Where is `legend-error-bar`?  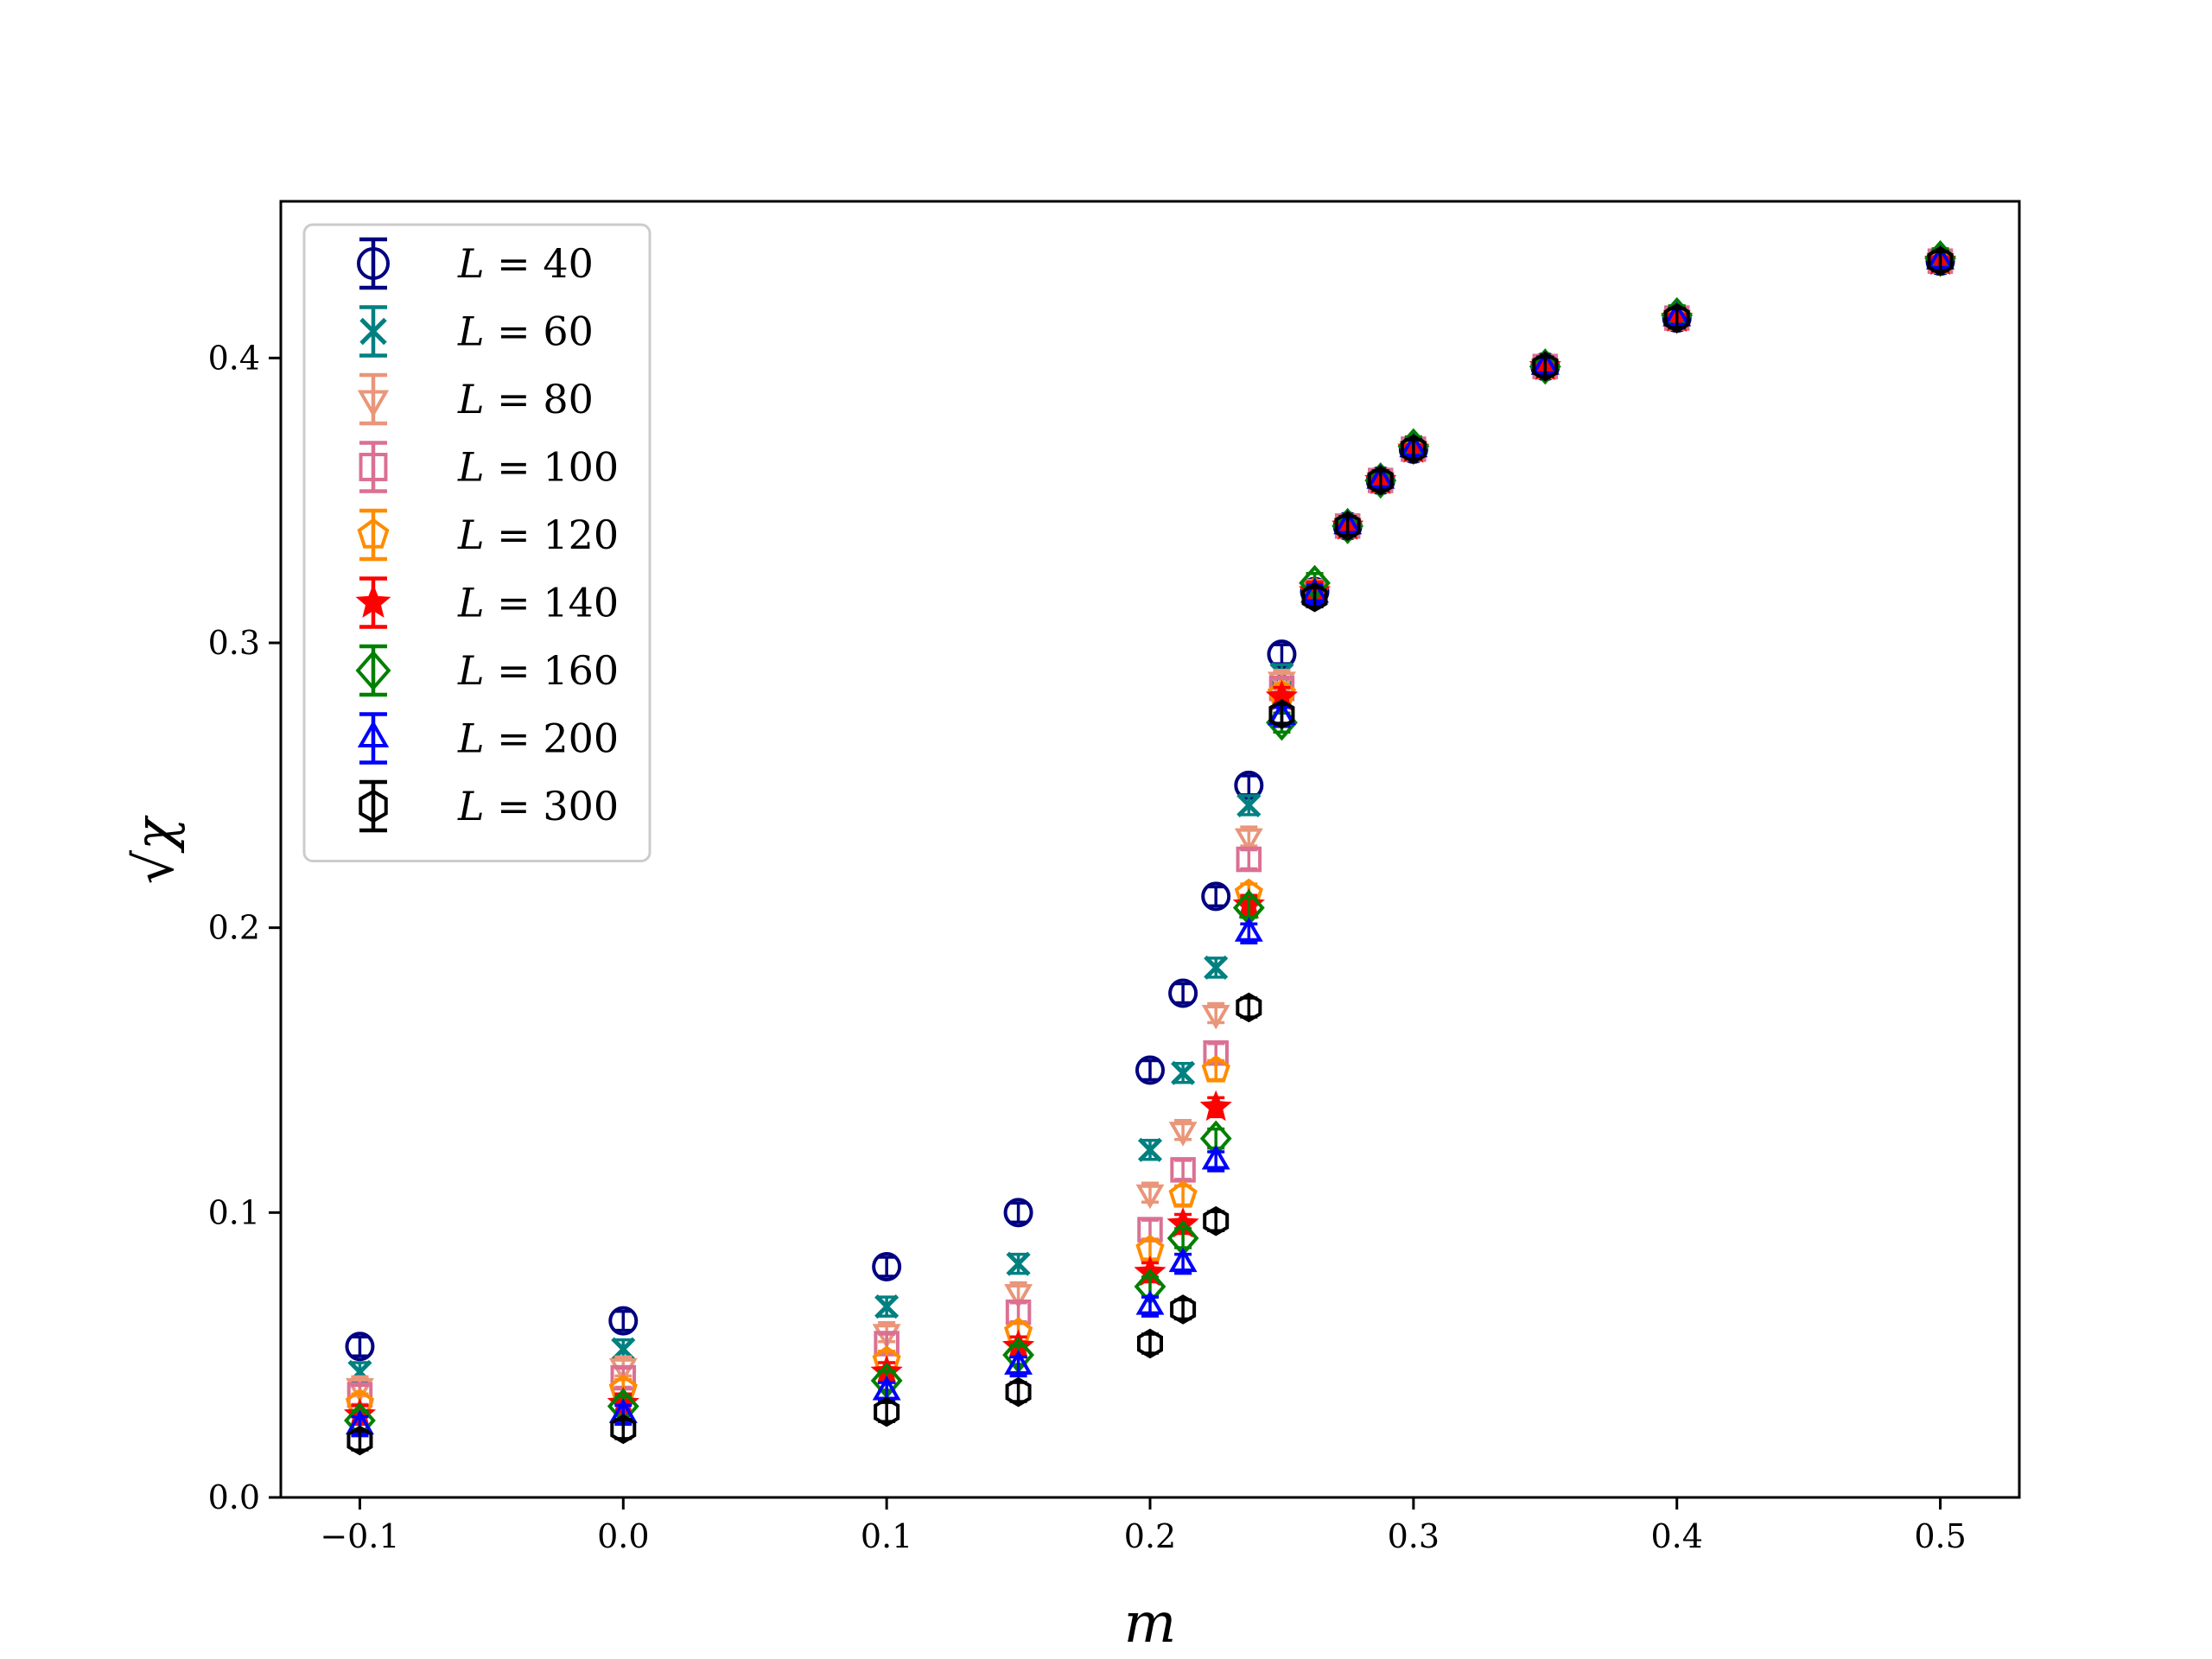 legend-error-bar is located at coordinates (373, 467).